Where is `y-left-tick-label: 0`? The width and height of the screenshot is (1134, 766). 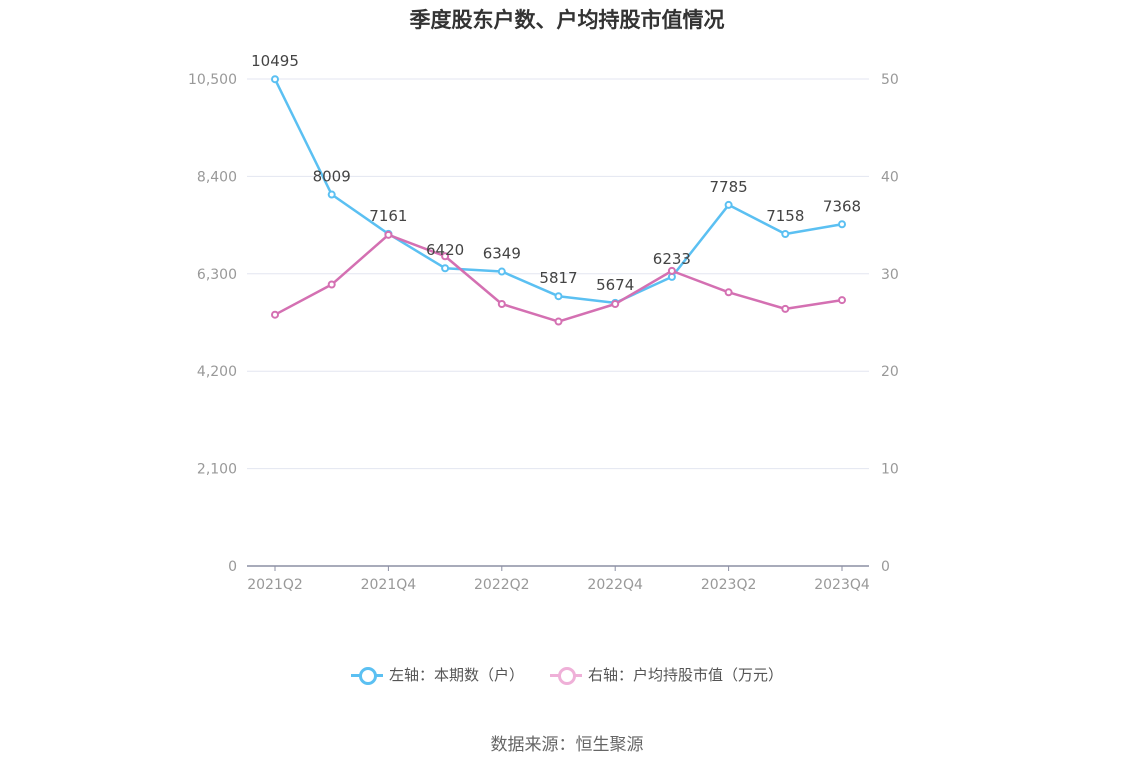
y-left-tick-label: 0 is located at coordinates (232, 567).